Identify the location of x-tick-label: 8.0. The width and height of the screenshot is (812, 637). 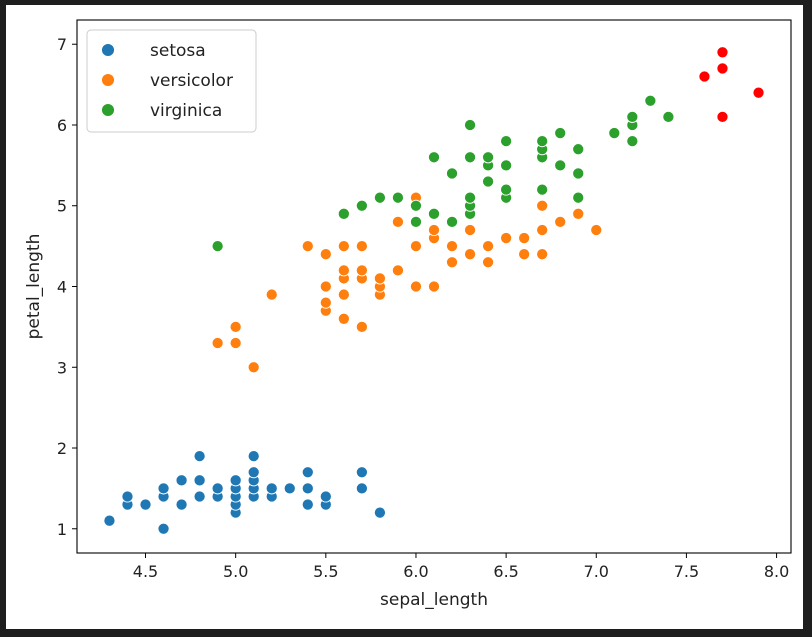
(776, 571).